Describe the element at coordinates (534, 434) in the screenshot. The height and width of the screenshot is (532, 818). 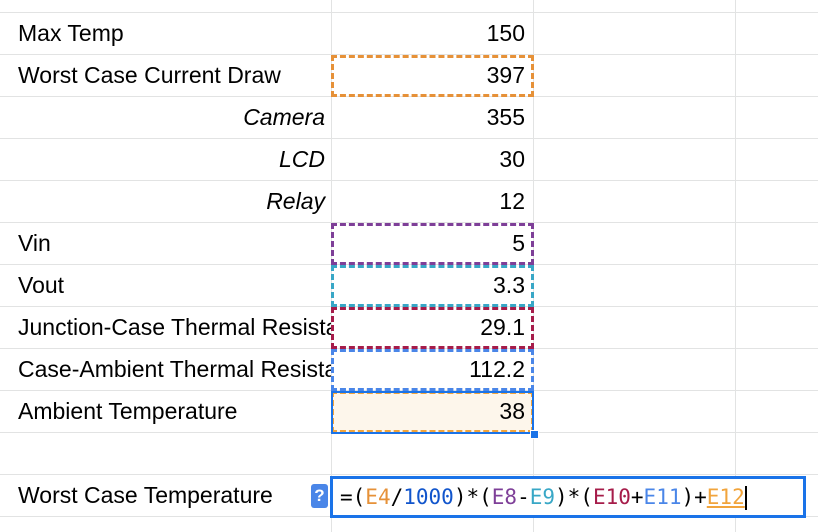
I see `fill-handle` at that location.